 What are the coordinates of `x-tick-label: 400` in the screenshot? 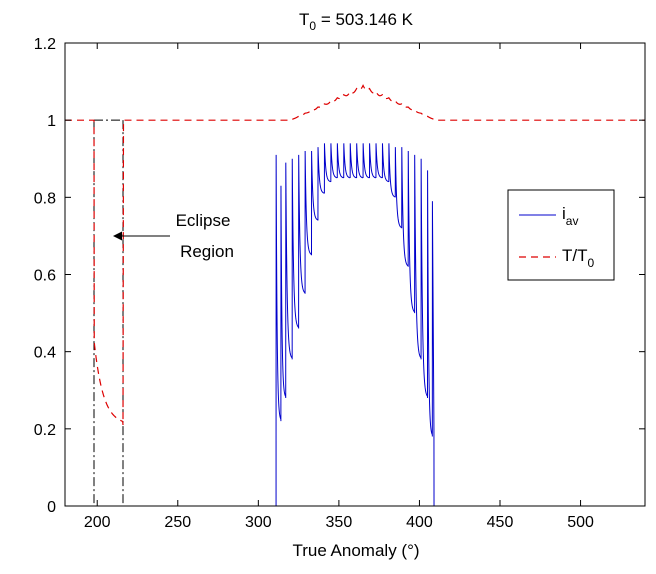 It's located at (419, 522).